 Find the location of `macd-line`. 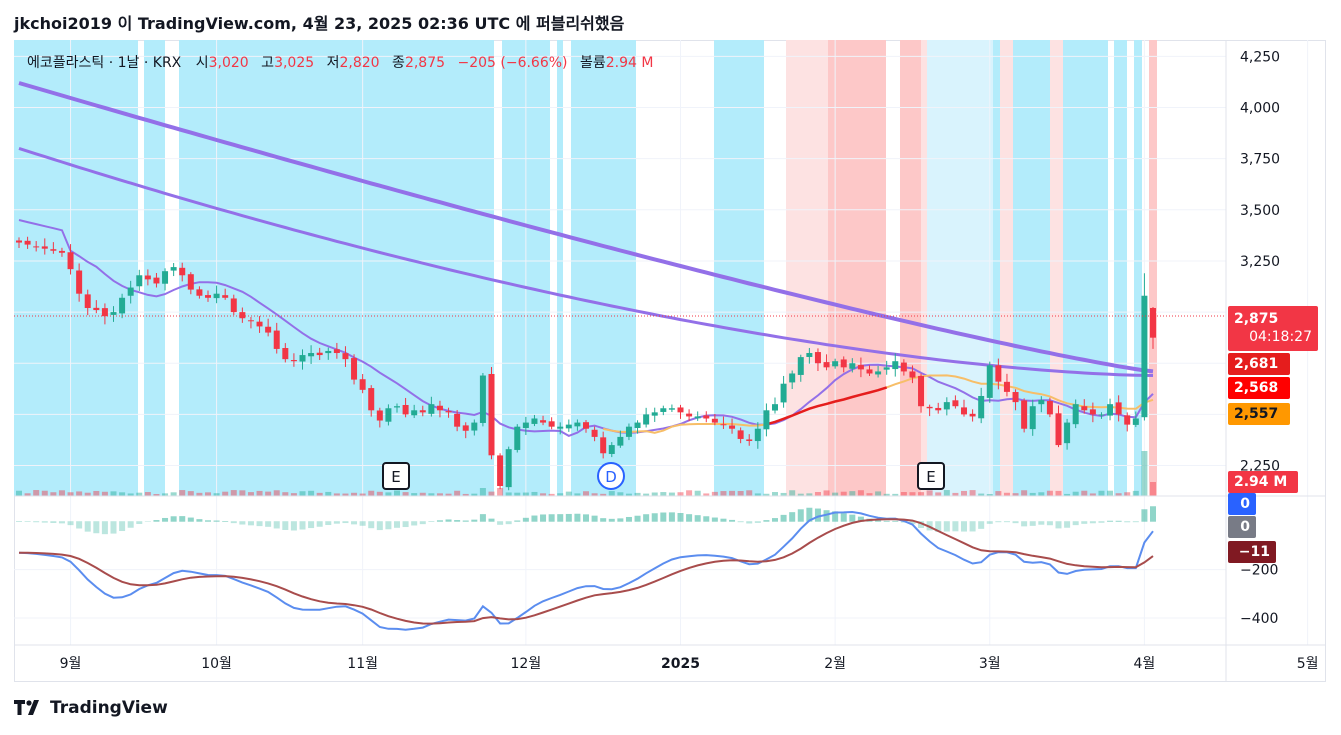

macd-line is located at coordinates (586, 570).